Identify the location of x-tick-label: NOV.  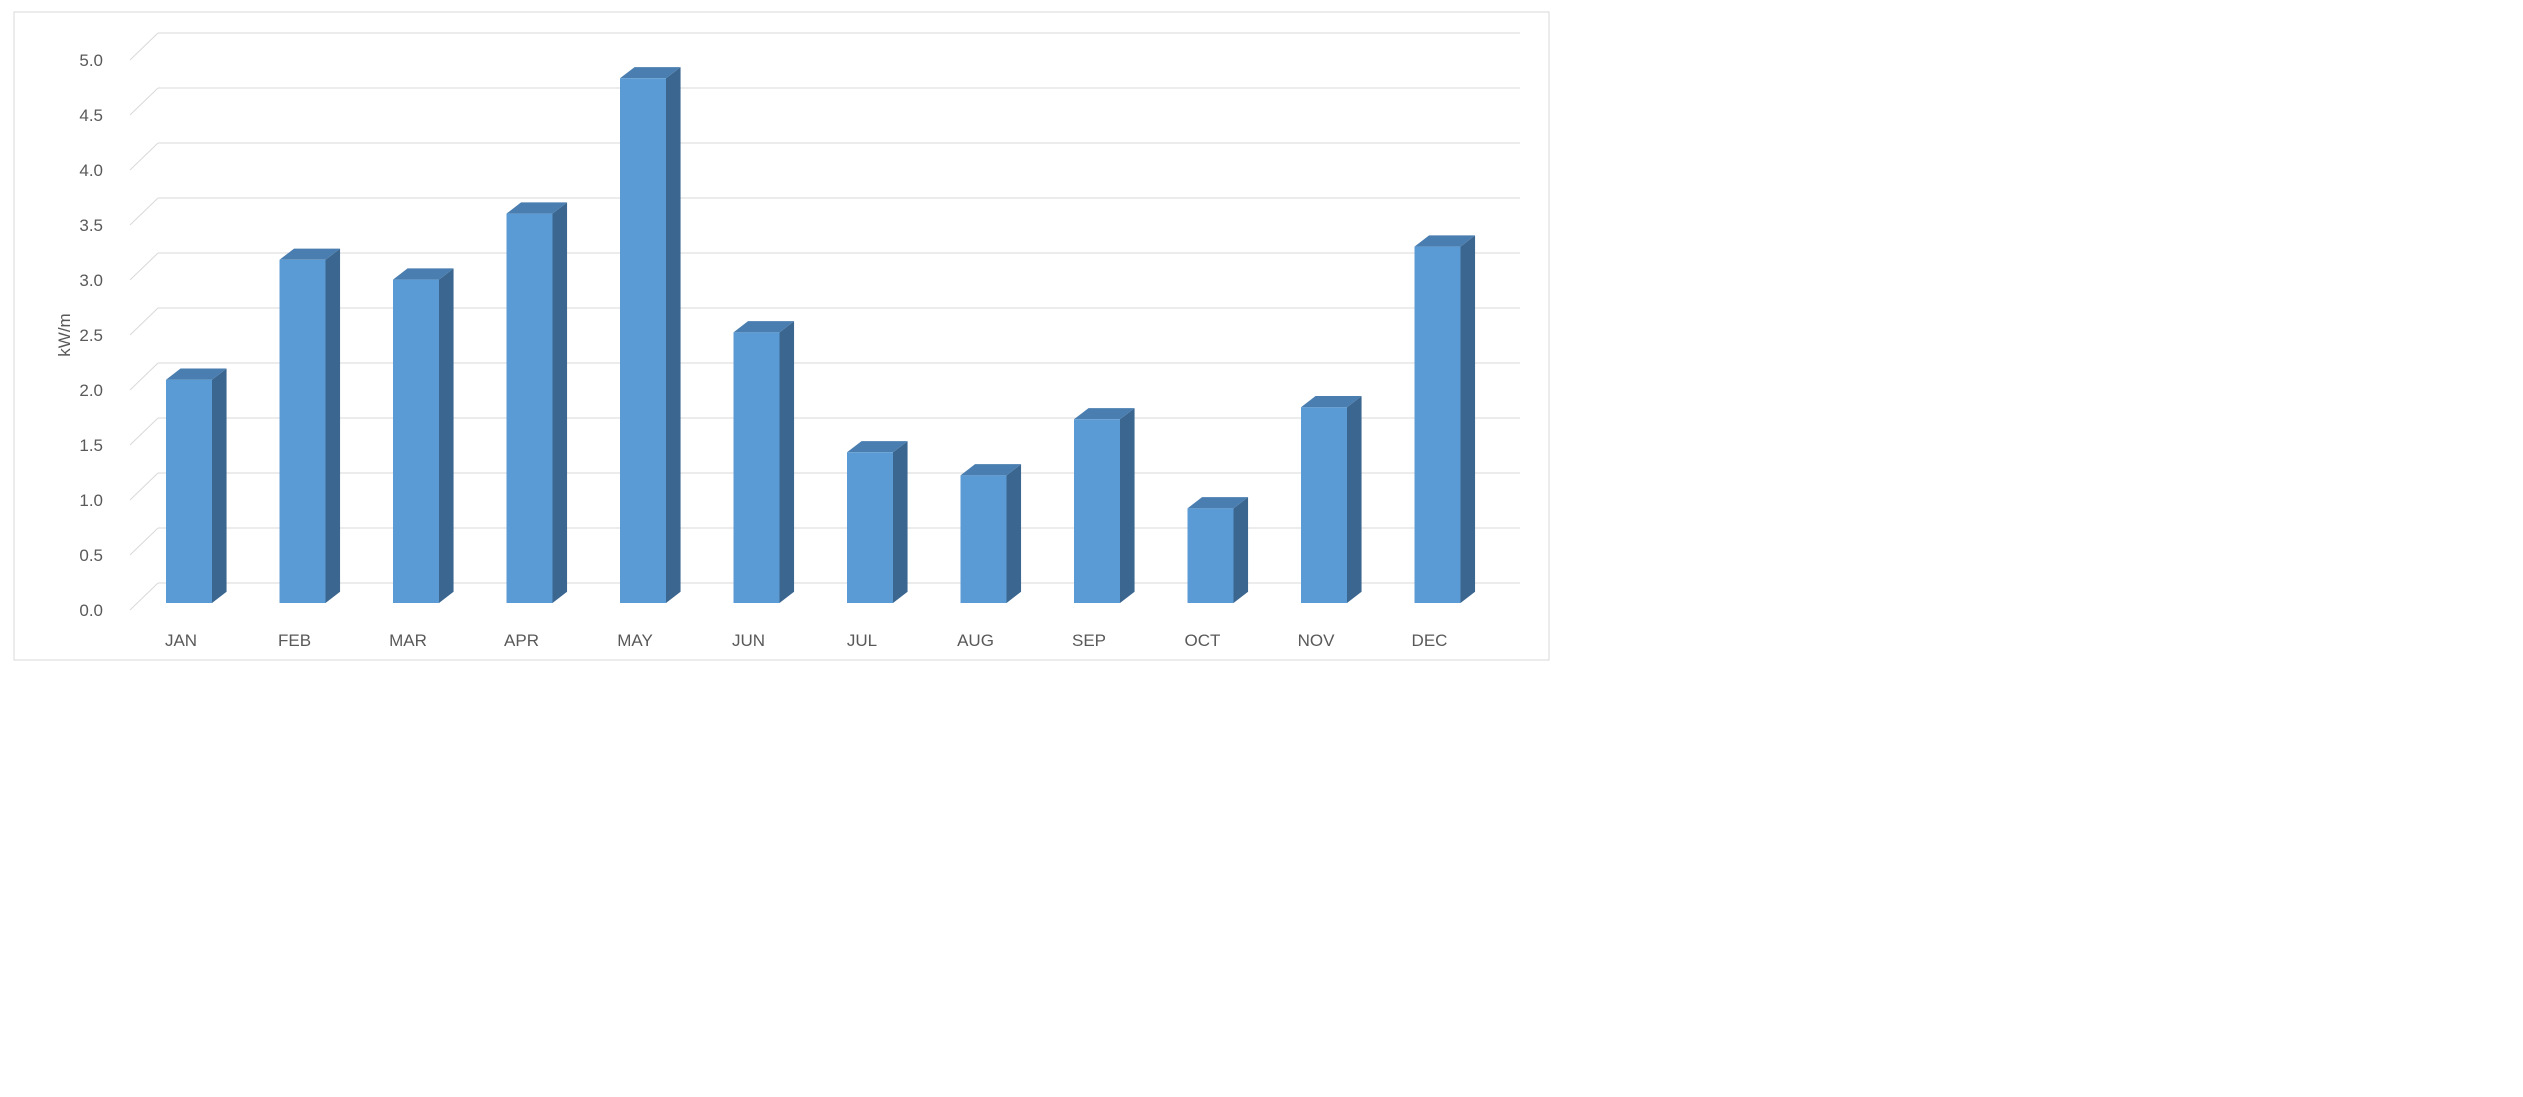
(1317, 640).